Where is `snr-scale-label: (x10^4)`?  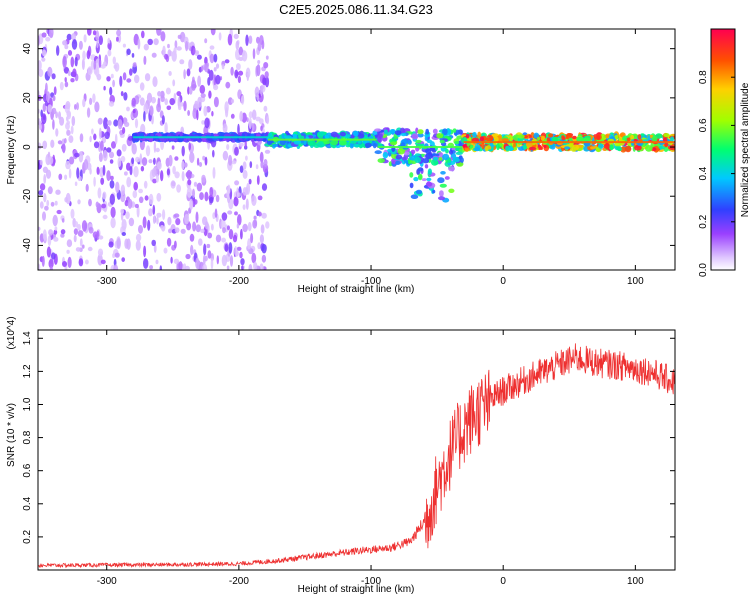
snr-scale-label: (x10^4) is located at coordinates (11, 332).